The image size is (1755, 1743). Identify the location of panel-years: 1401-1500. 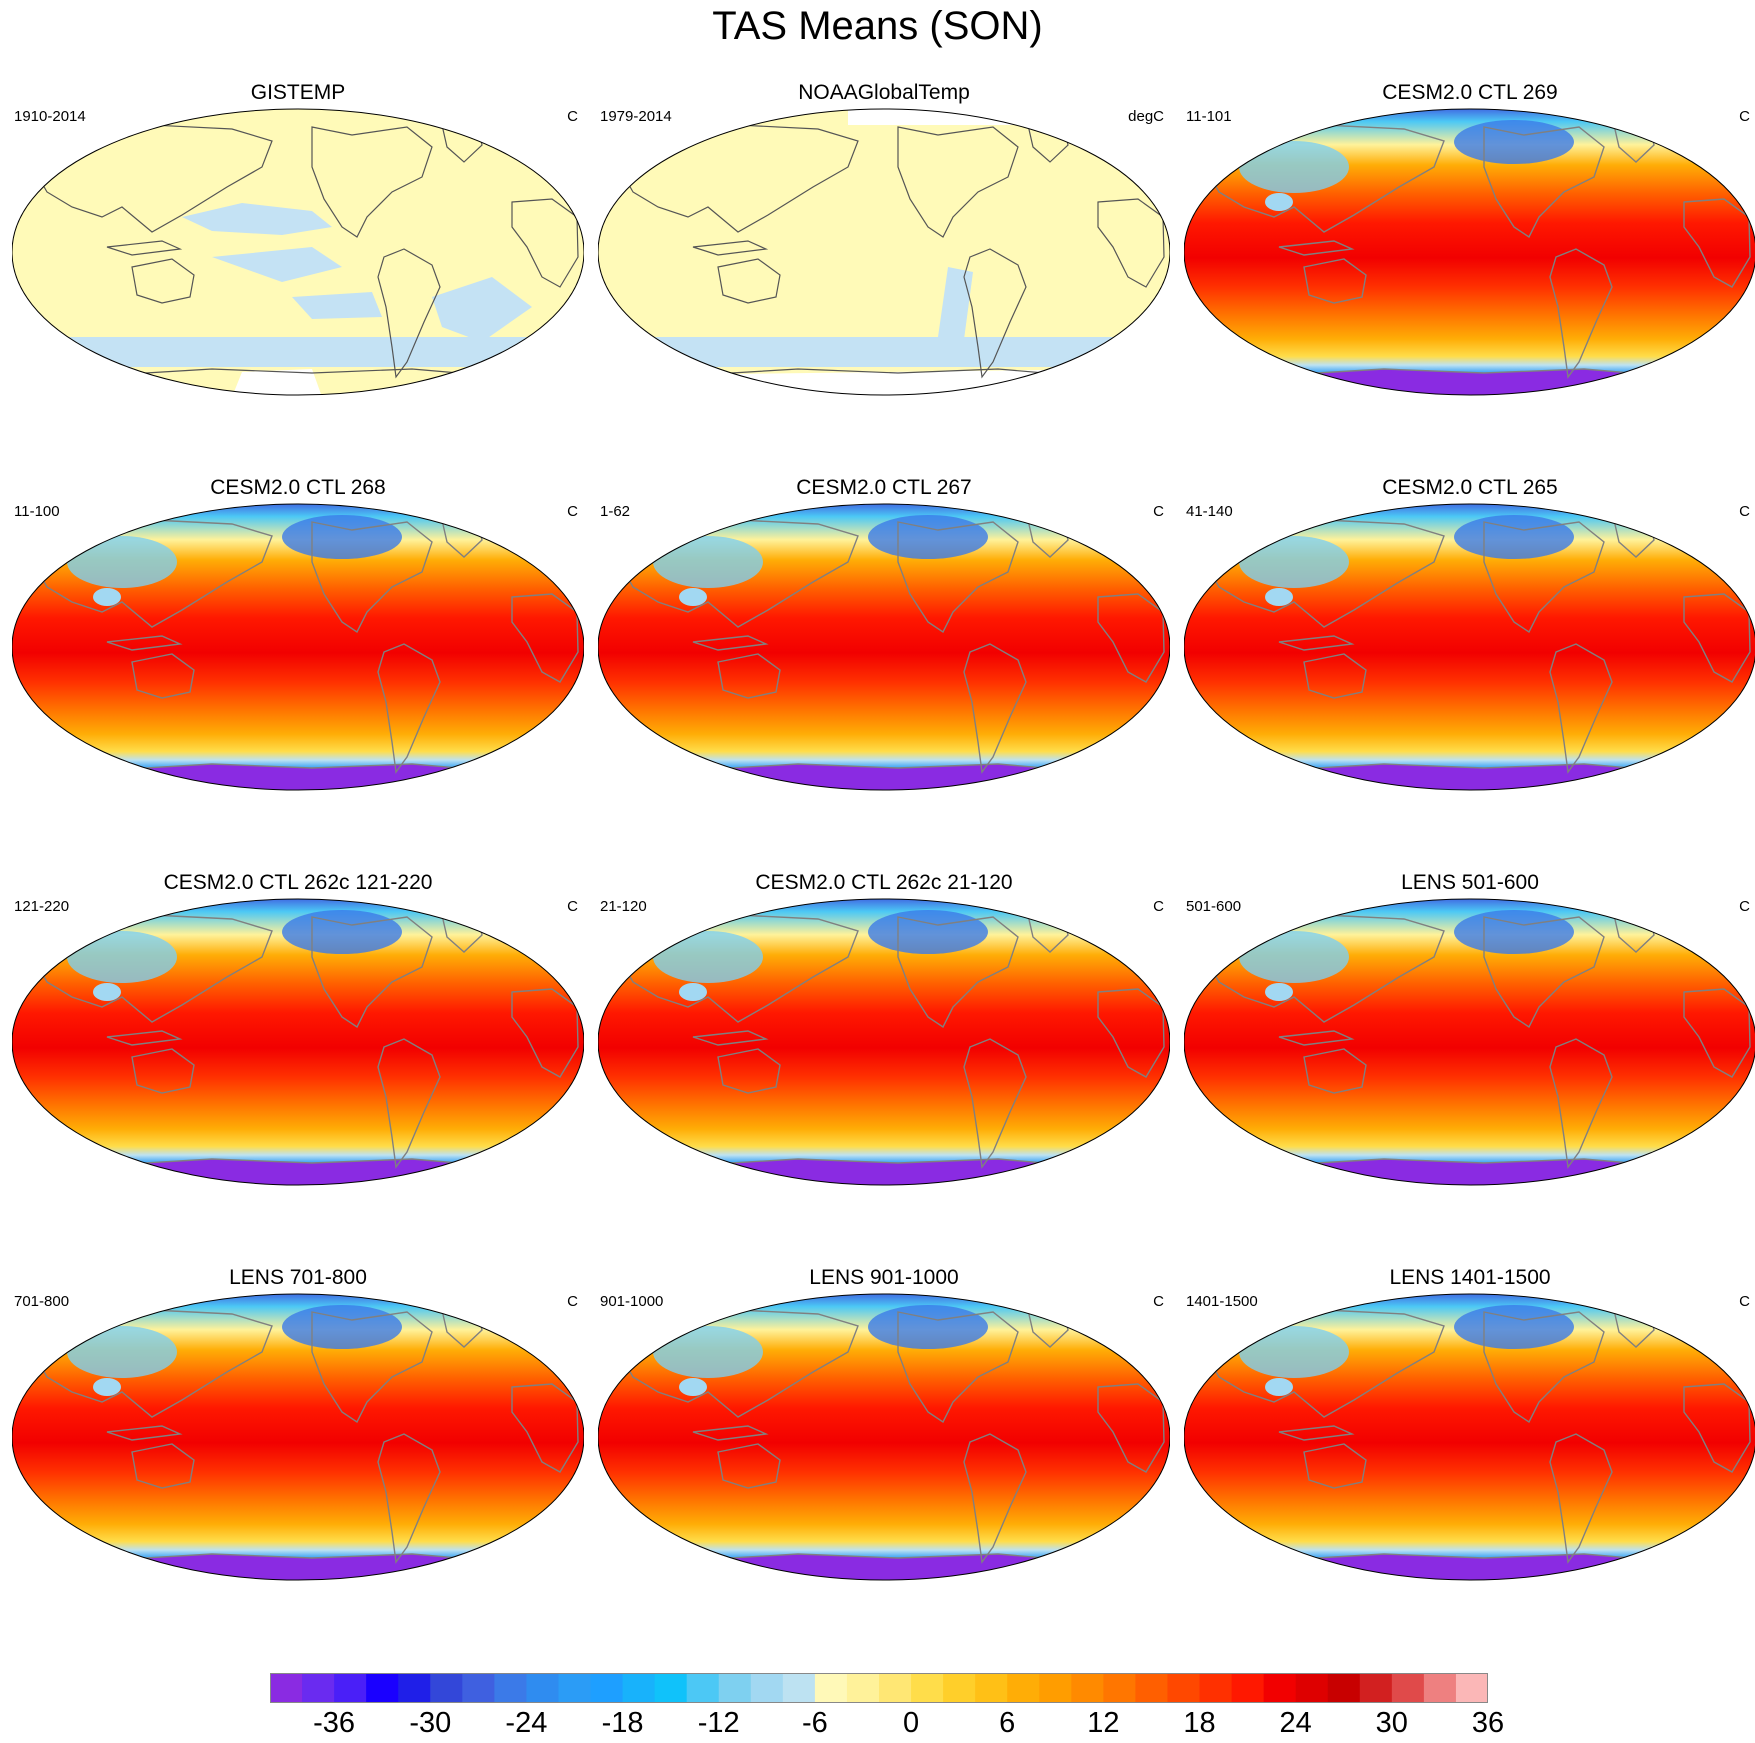
(1222, 1301).